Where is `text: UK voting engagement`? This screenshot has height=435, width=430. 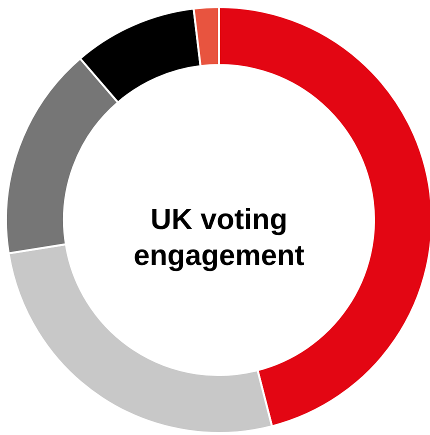 text: UK voting engagement is located at coordinates (219, 238).